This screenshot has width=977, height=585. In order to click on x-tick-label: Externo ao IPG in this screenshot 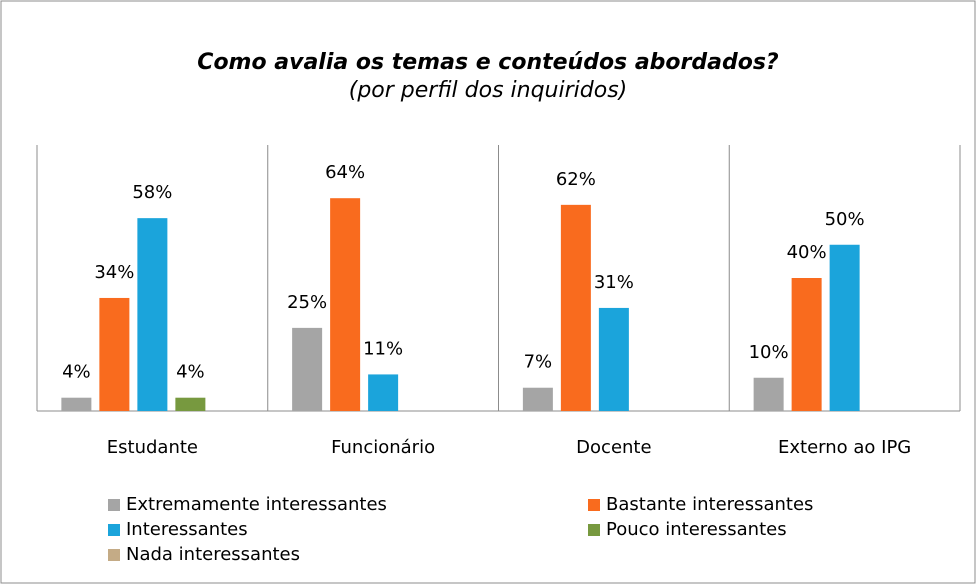, I will do `click(844, 447)`.